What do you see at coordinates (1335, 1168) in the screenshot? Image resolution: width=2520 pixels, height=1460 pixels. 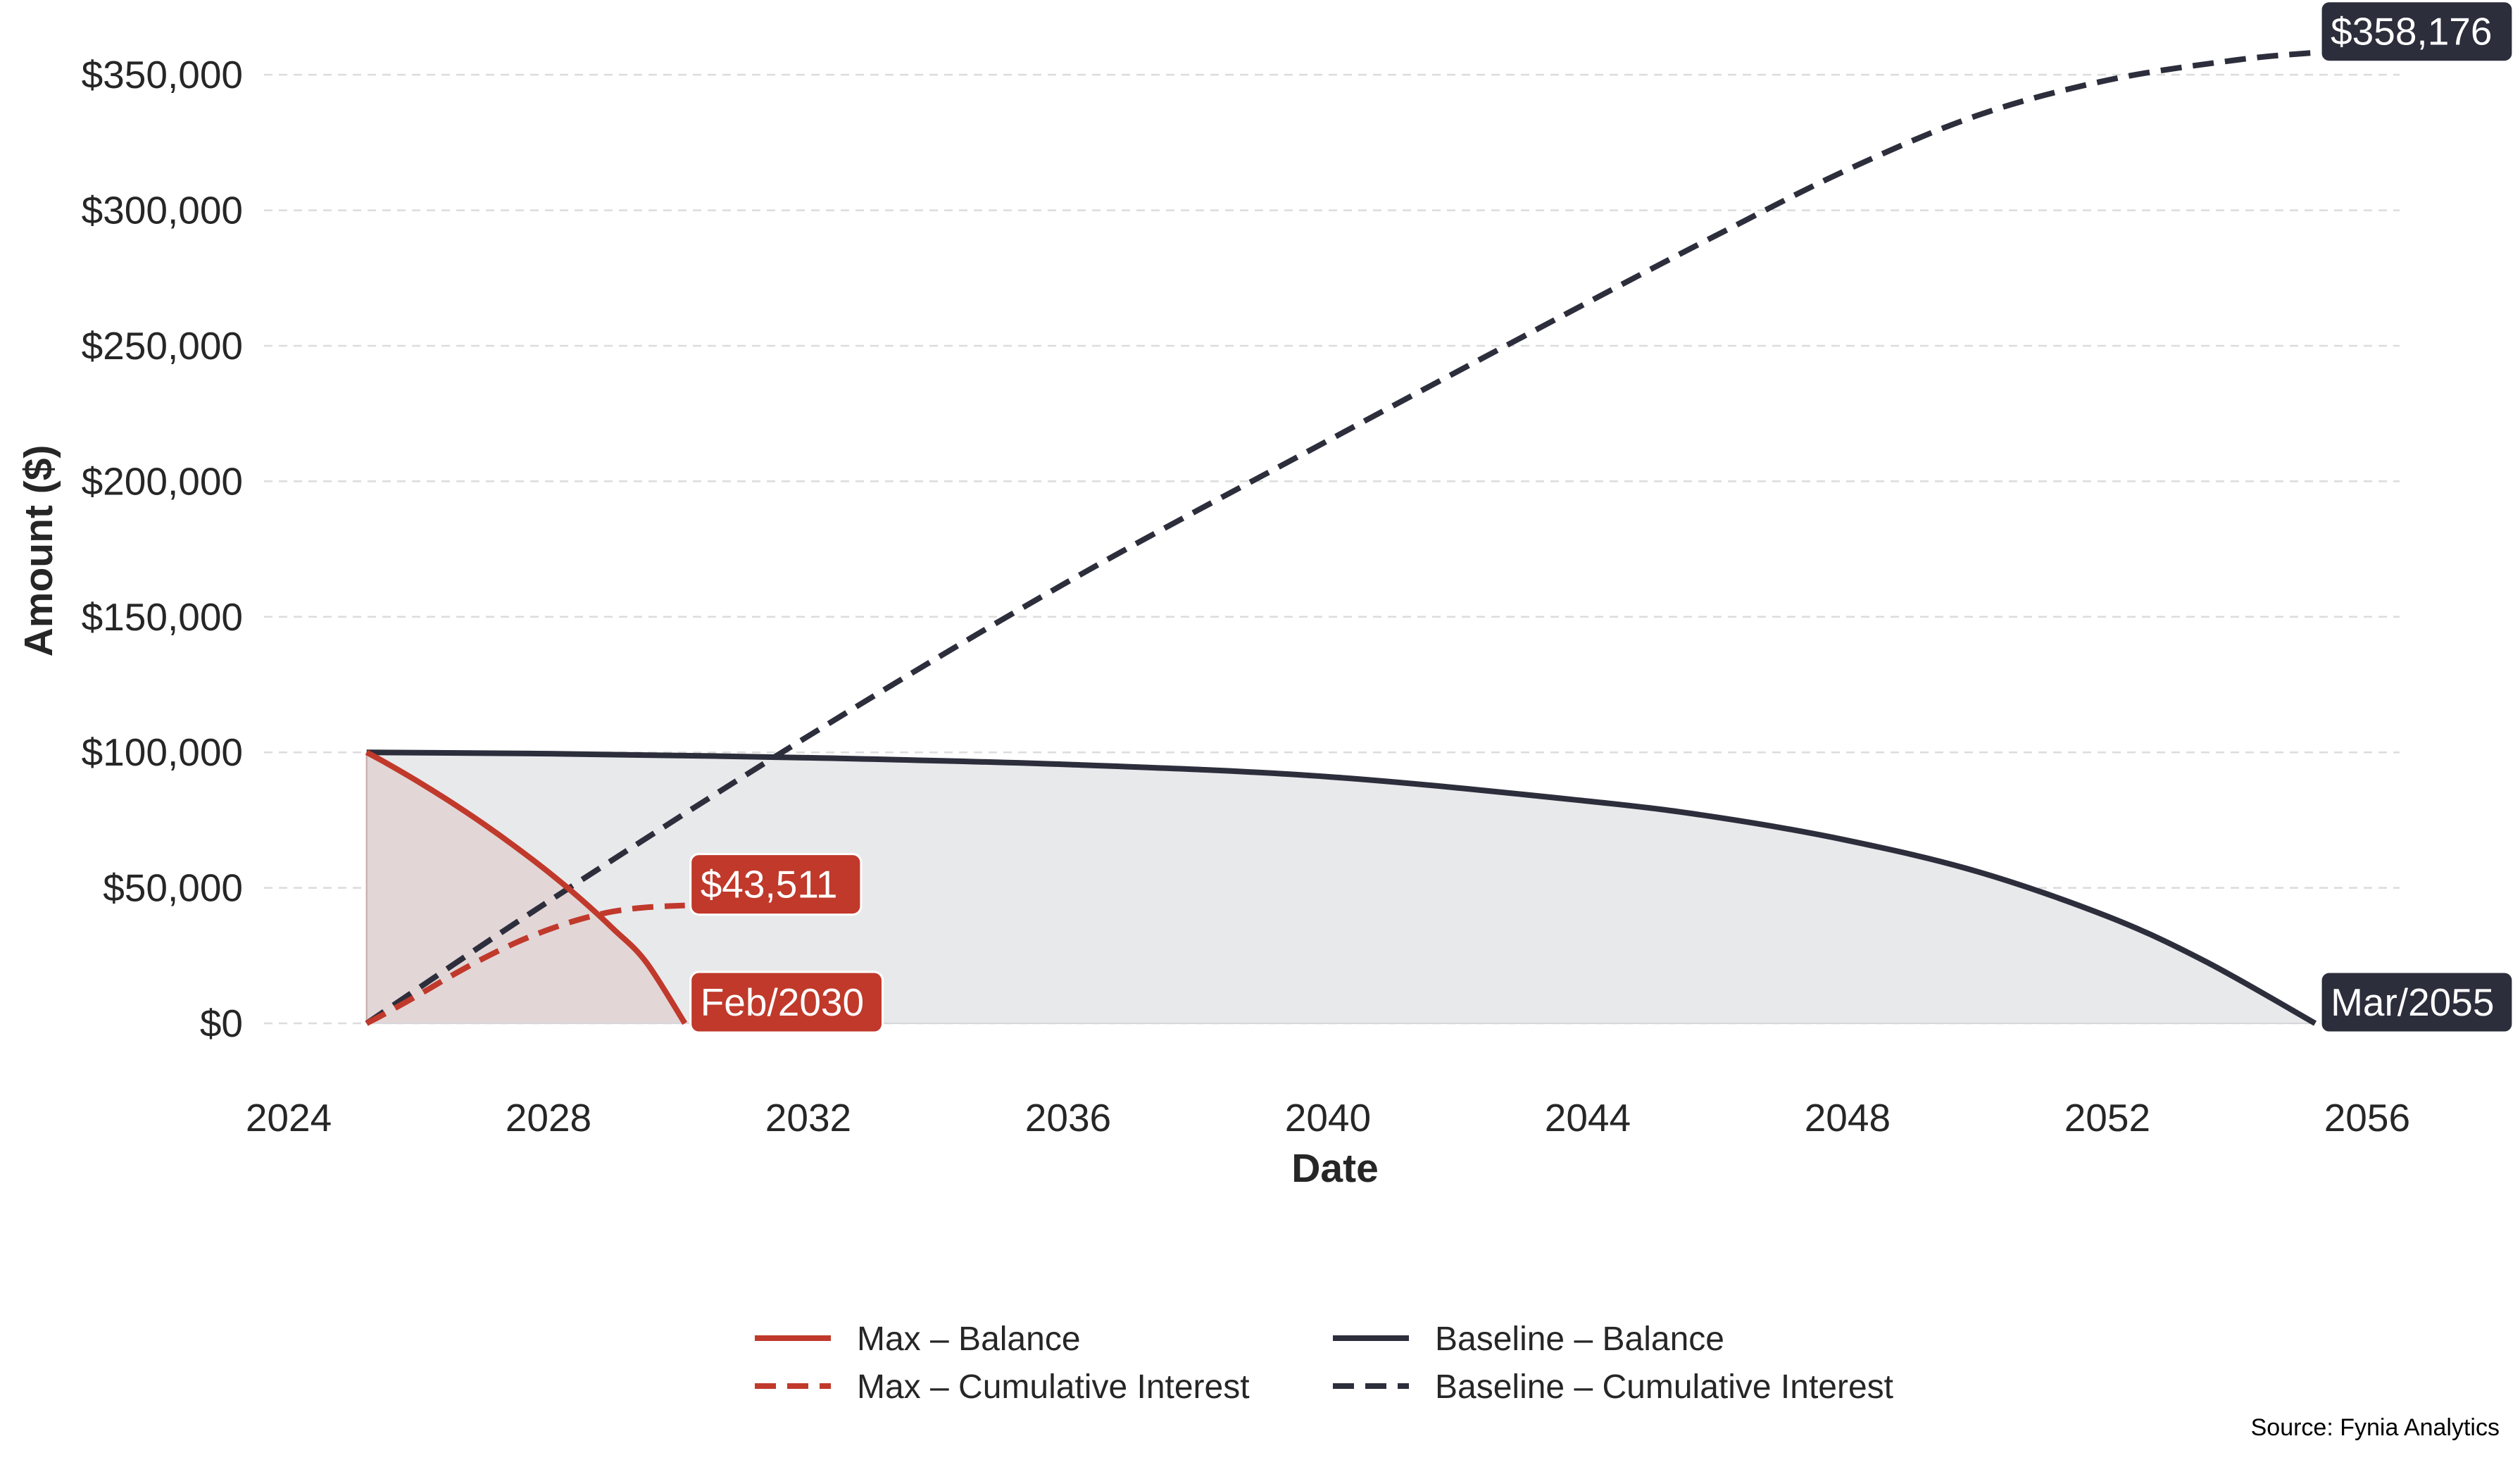 I see `x-axis-title: Date` at bounding box center [1335, 1168].